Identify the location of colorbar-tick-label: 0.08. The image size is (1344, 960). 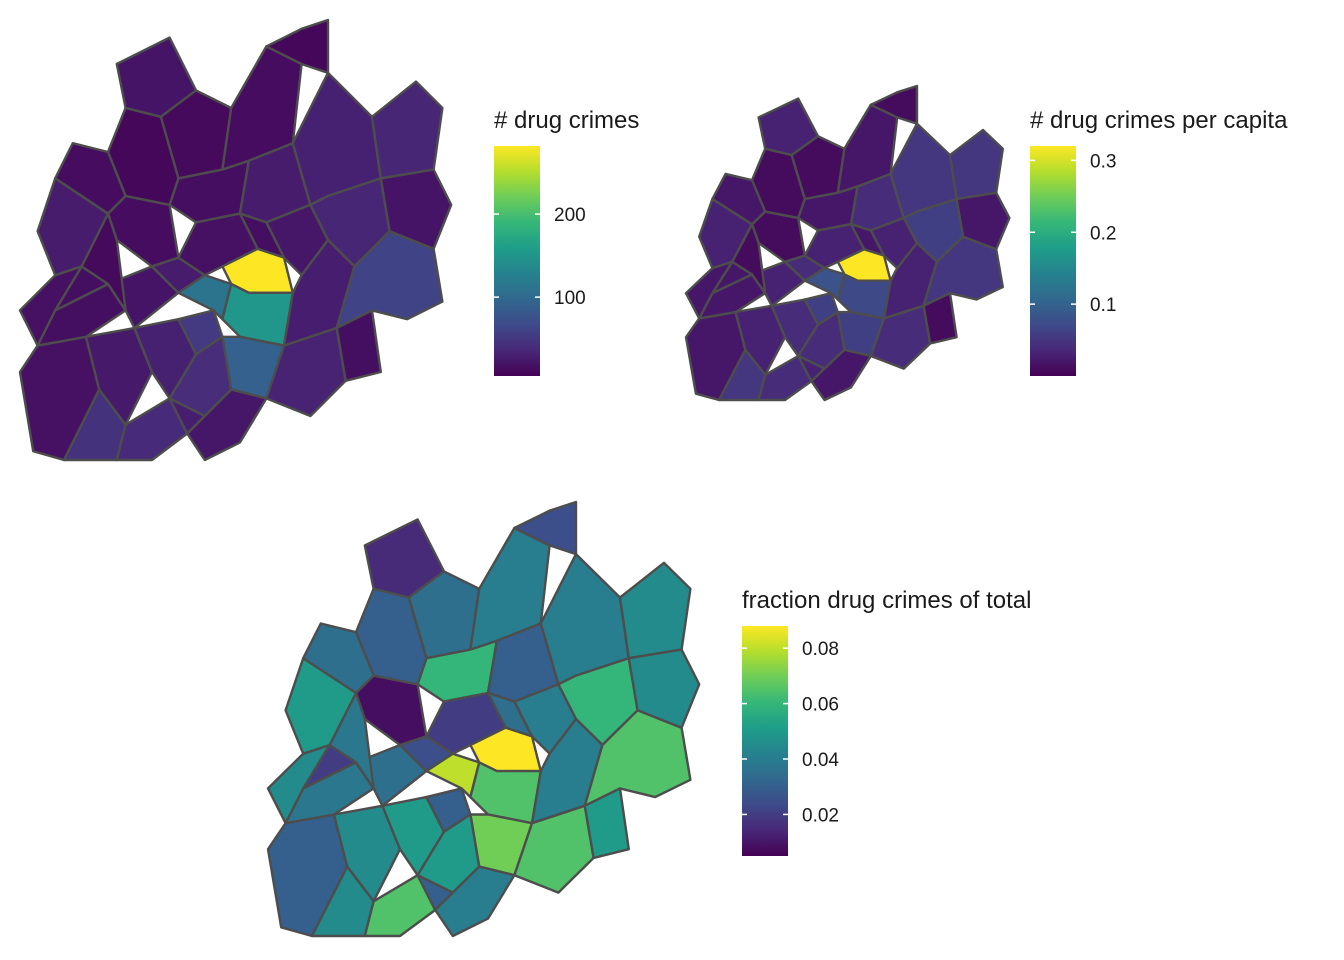
(820, 649).